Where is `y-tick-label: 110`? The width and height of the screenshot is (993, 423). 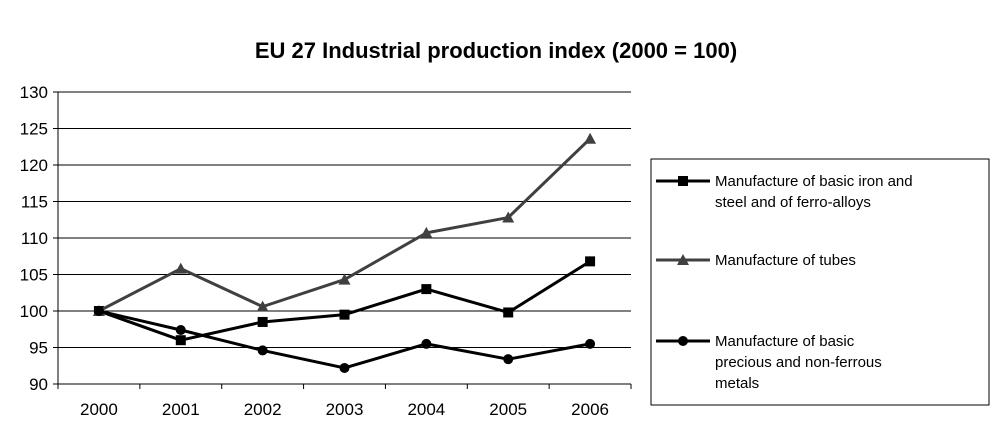 y-tick-label: 110 is located at coordinates (34, 238).